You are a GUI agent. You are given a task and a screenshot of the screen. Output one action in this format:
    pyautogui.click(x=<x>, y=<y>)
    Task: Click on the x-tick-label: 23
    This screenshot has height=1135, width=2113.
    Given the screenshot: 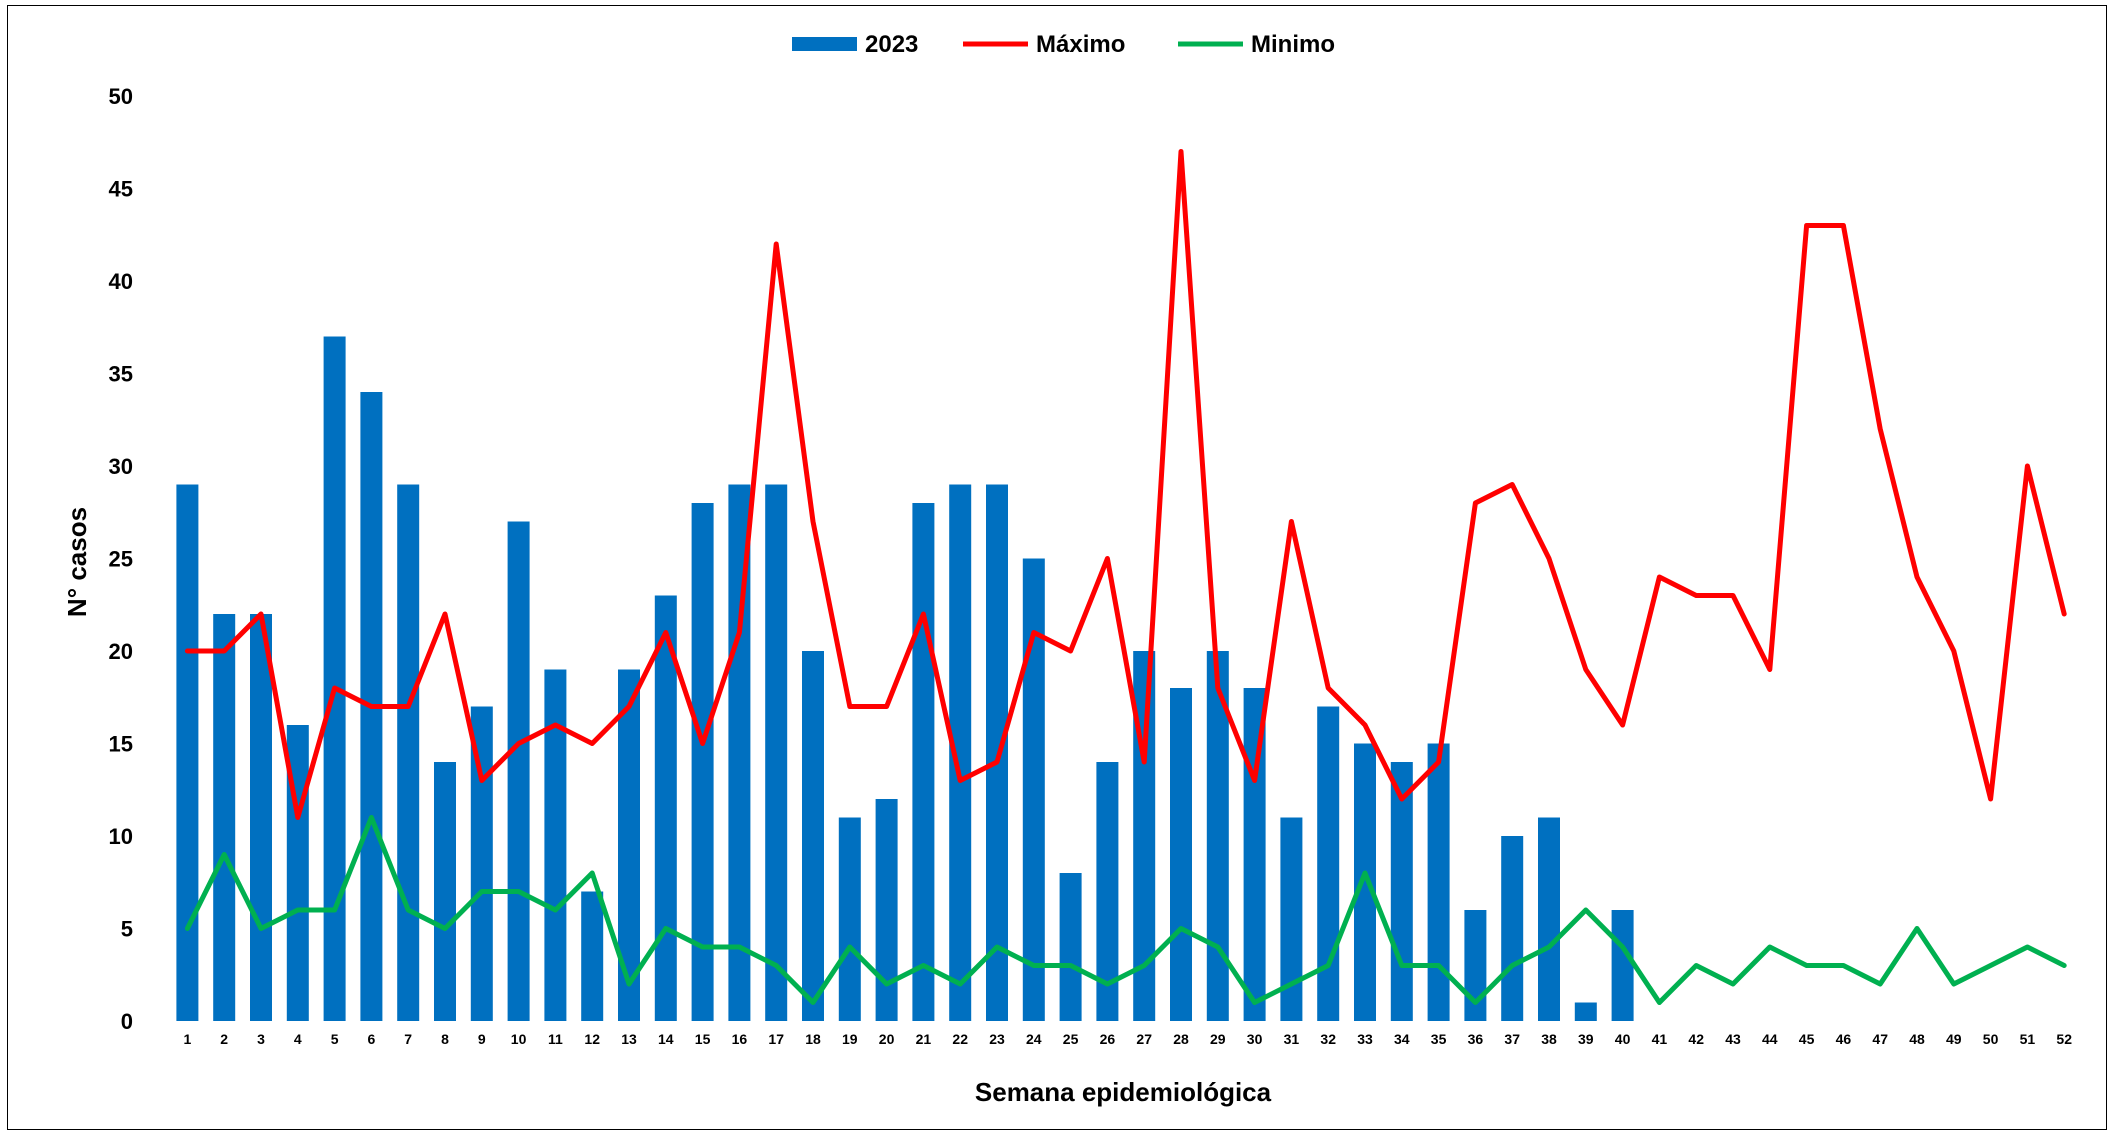 What is the action you would take?
    pyautogui.click(x=997, y=1039)
    